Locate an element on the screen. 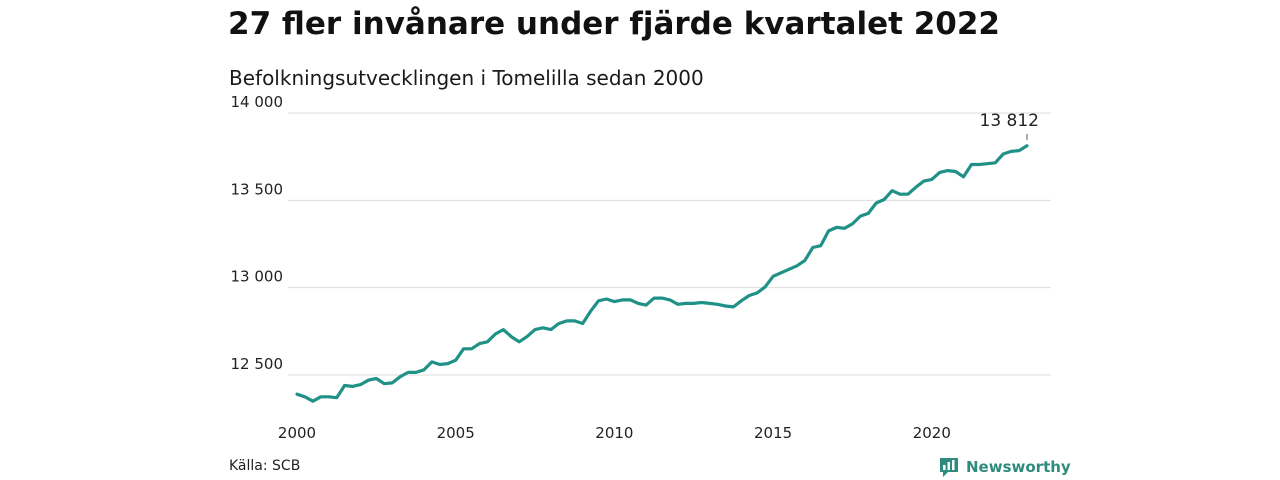 The width and height of the screenshot is (1280, 480). y-tick-label: 14 000 is located at coordinates (257, 102).